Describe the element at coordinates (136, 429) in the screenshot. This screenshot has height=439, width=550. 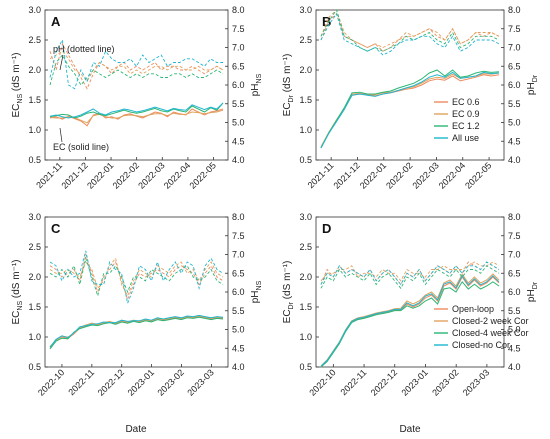
I see `x-axis-label-left: Date` at that location.